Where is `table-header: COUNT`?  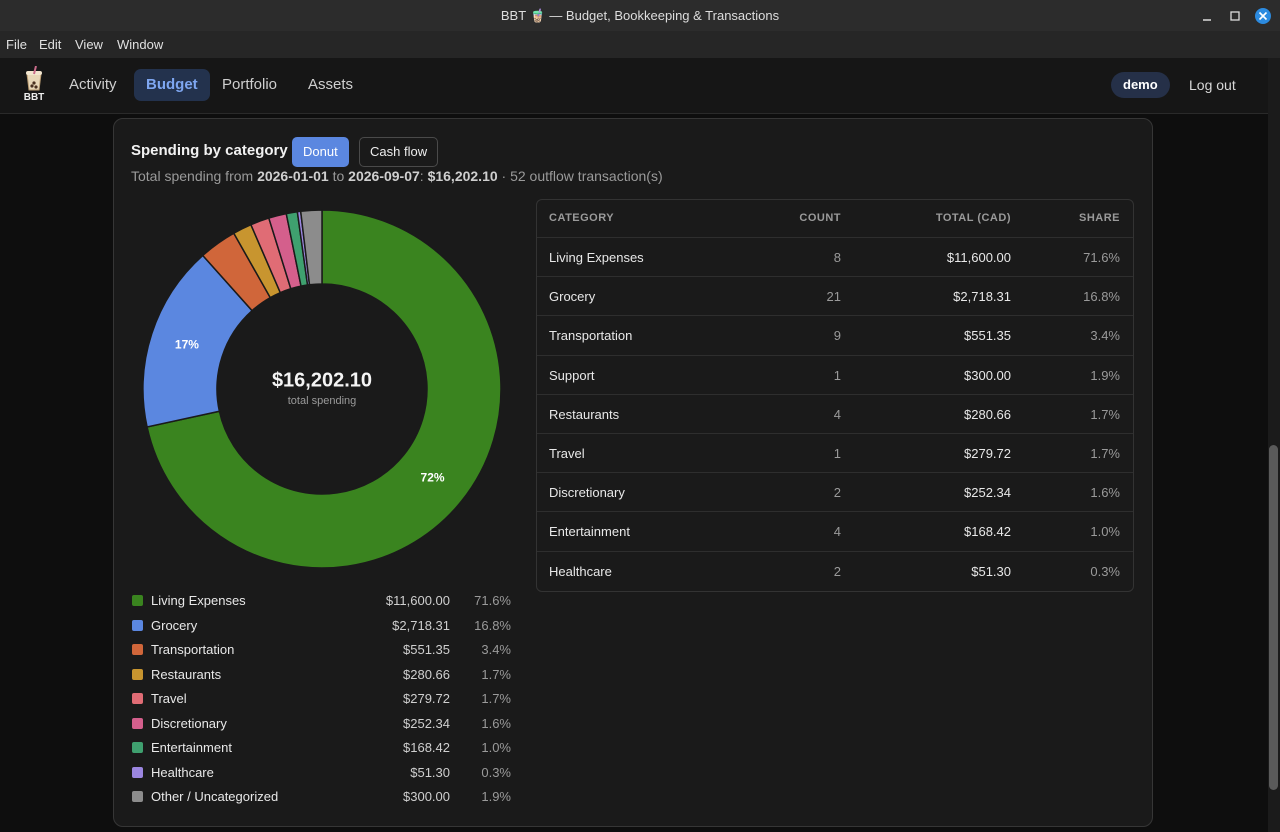 table-header: COUNT is located at coordinates (820, 218).